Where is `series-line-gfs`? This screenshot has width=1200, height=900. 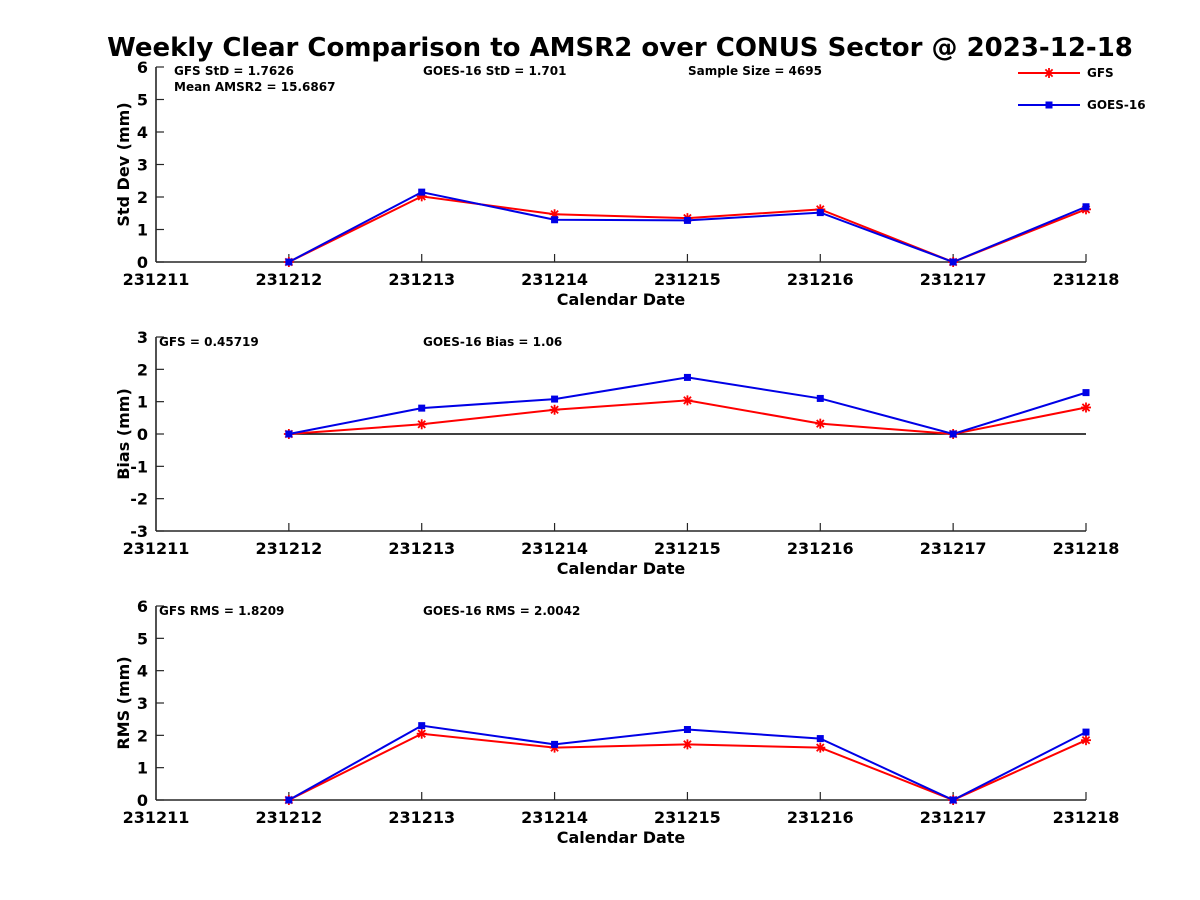 series-line-gfs is located at coordinates (687, 229).